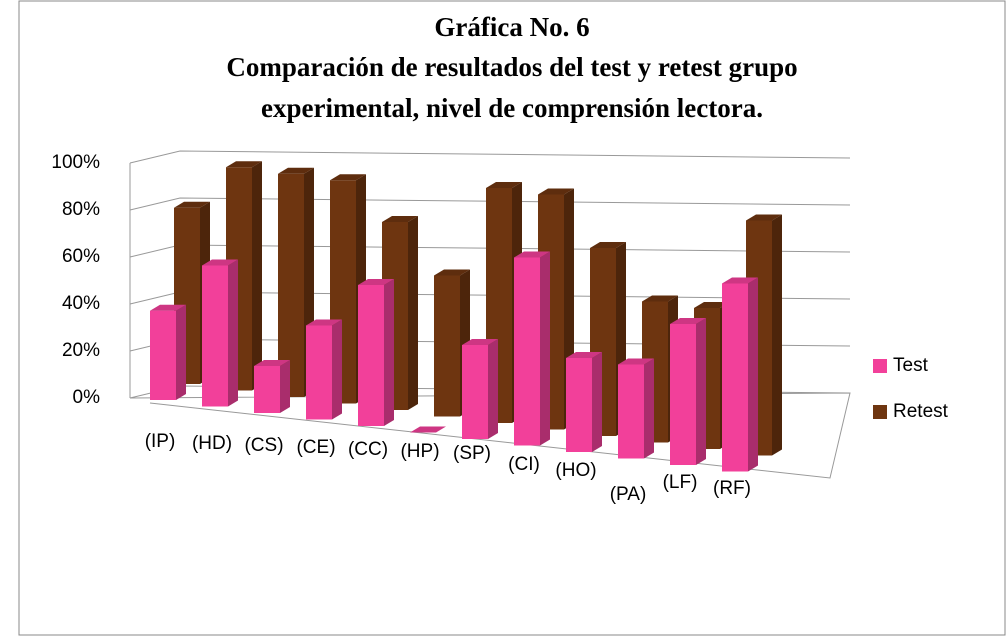  Describe the element at coordinates (212, 443) in the screenshot. I see `x-tick-label: (HD)` at that location.